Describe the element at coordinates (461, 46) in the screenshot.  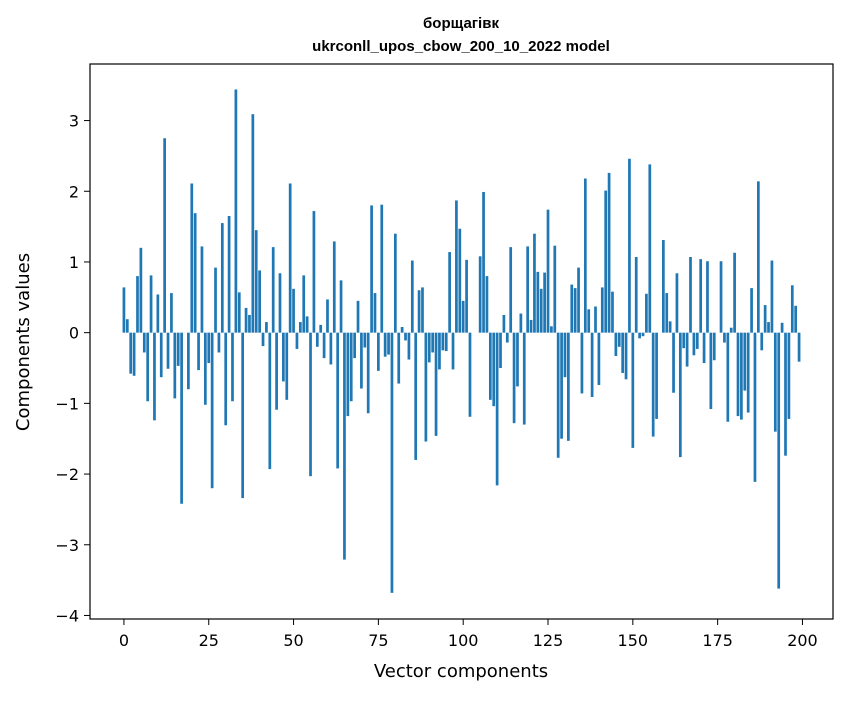
I see `chart-title-line-2: ukrconll_upos_cbow_200_10_2022 model` at that location.